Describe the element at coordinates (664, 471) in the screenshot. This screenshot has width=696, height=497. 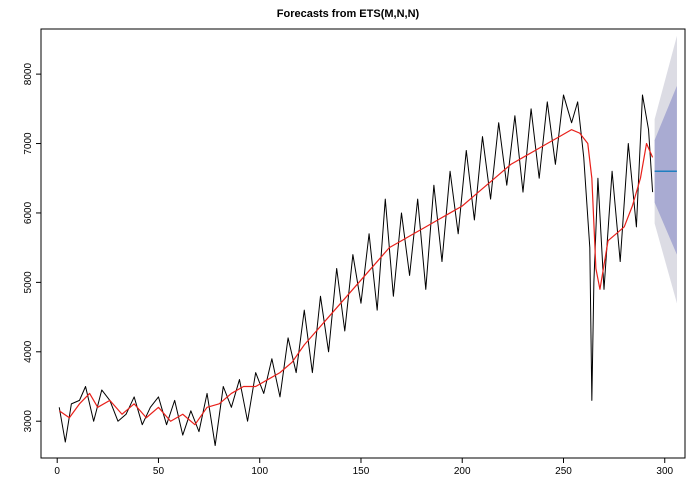
I see `x-tick-label: 300` at that location.